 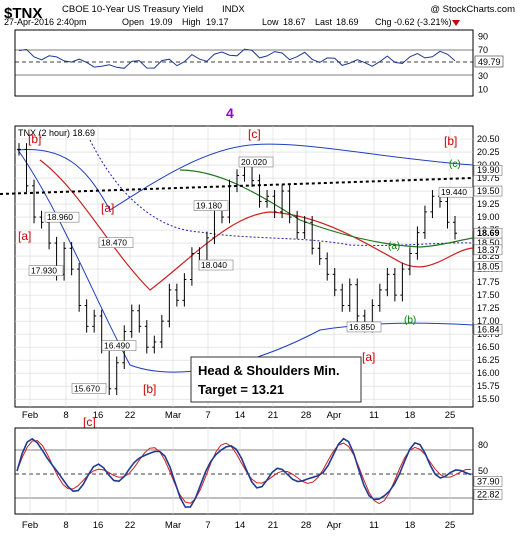 What do you see at coordinates (362, 327) in the screenshot?
I see `price-label: 16.850` at bounding box center [362, 327].